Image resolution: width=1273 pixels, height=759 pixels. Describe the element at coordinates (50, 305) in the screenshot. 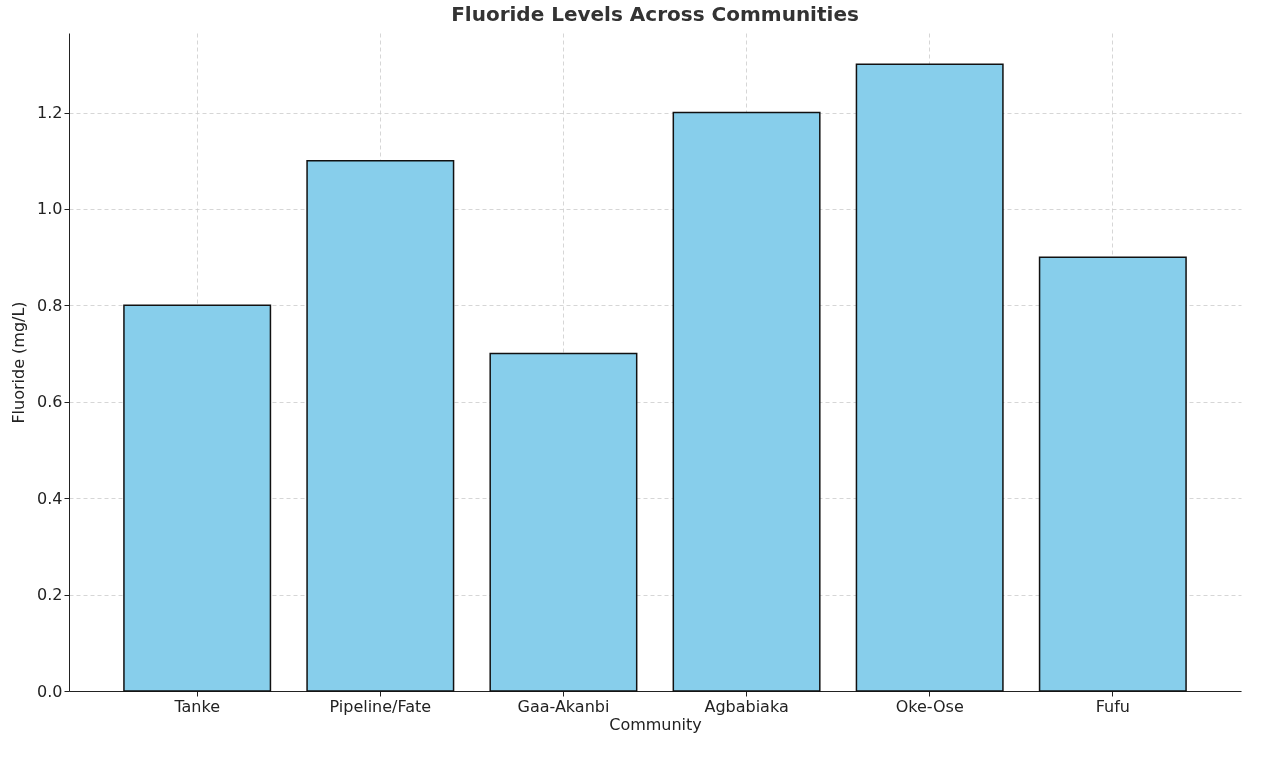

I see `y-tick-label: 0.8` at that location.